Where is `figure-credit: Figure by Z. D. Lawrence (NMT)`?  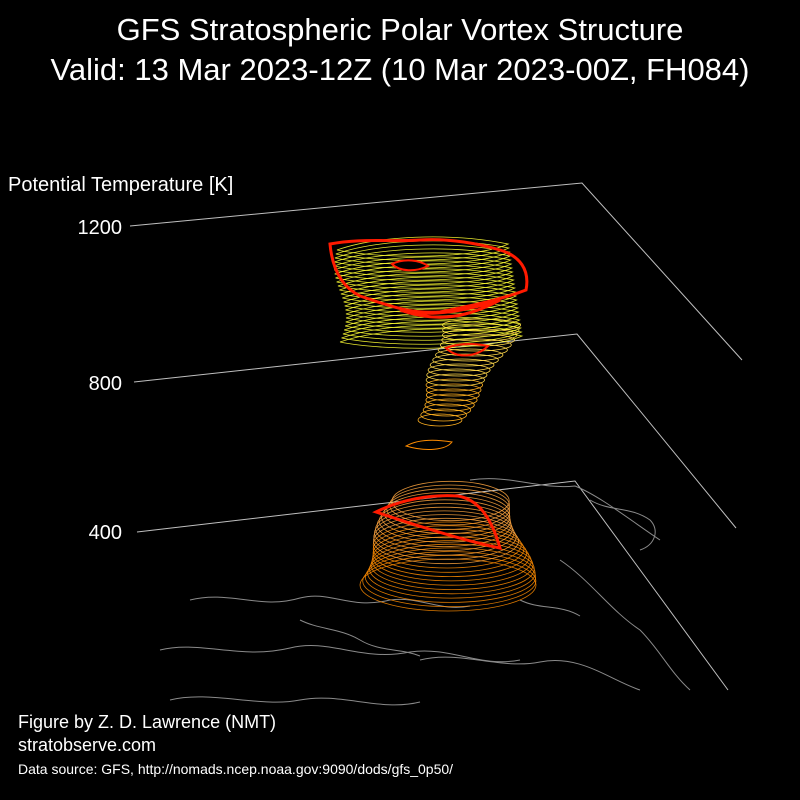 figure-credit: Figure by Z. D. Lawrence (NMT) is located at coordinates (147, 722).